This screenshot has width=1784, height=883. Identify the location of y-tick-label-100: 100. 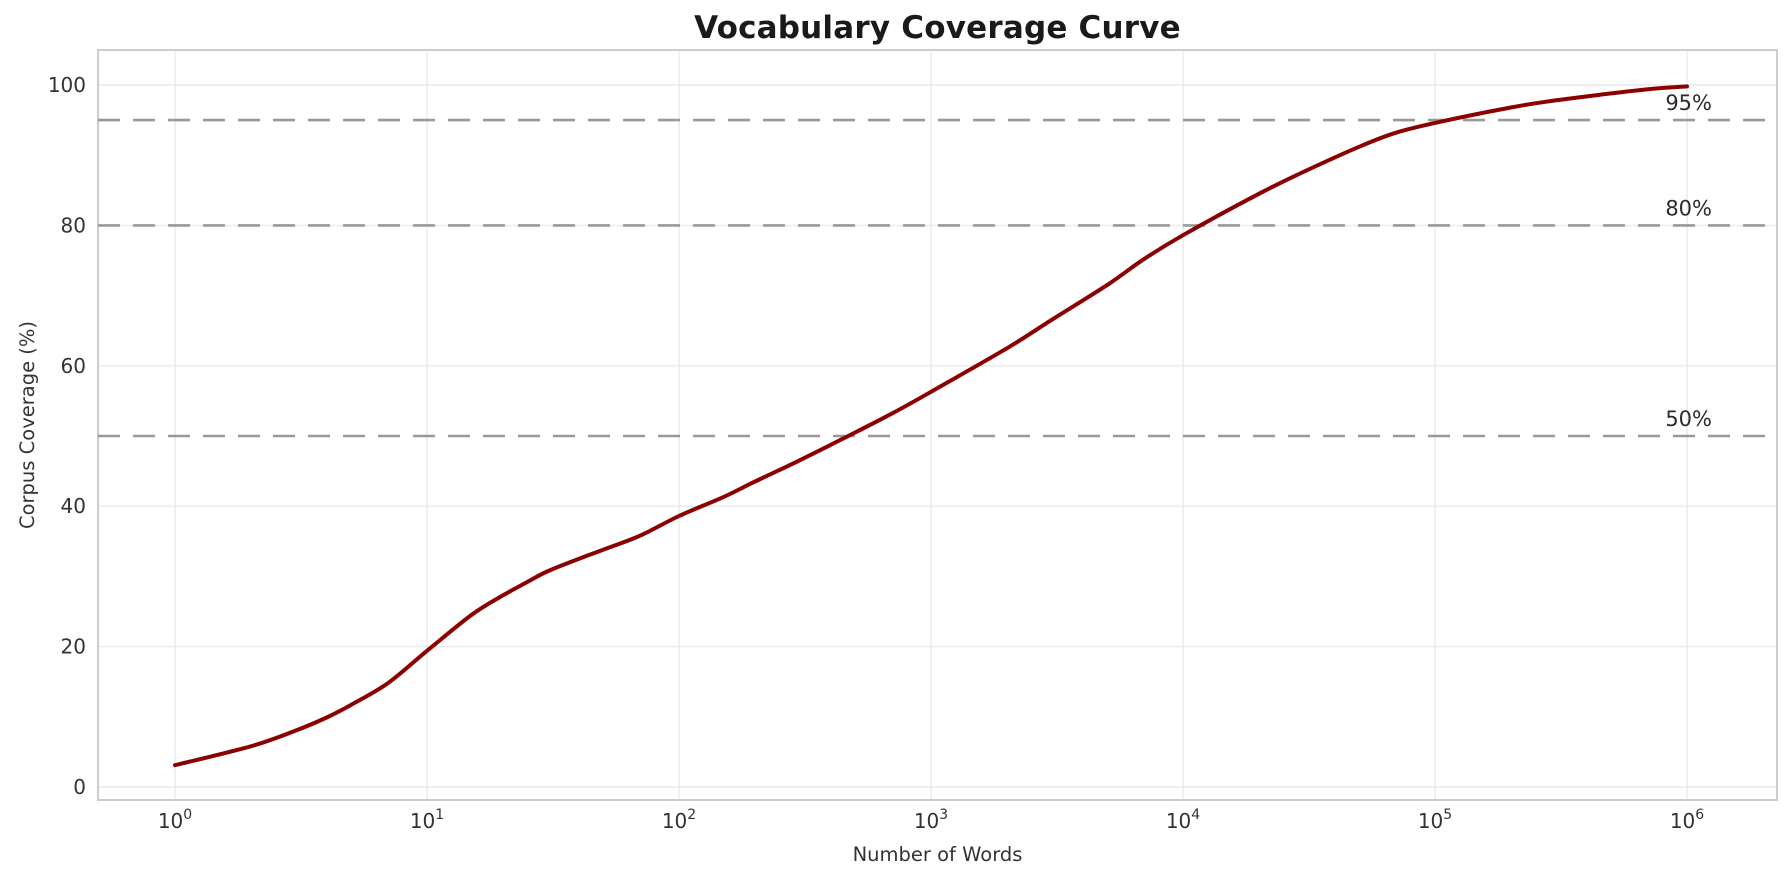
(67, 85).